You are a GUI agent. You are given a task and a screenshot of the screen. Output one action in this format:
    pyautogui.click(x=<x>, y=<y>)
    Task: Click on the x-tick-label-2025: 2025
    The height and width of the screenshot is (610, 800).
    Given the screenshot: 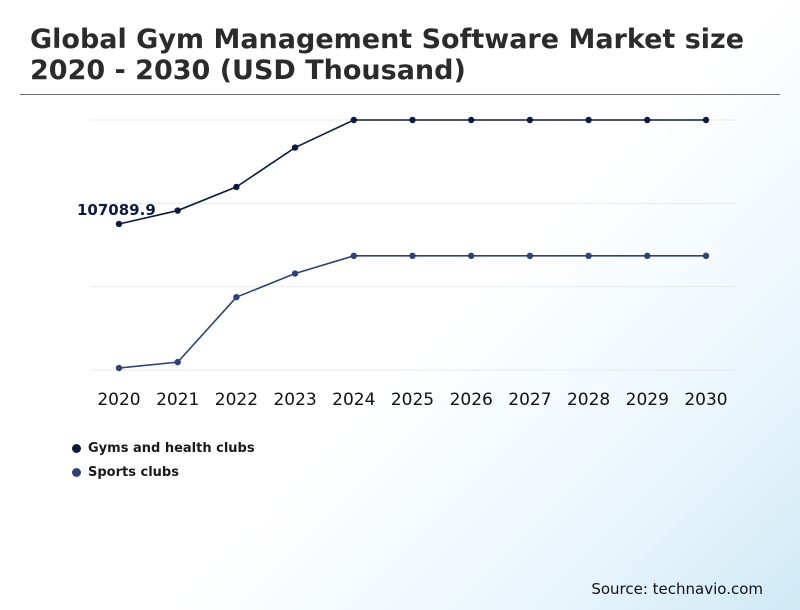 What is the action you would take?
    pyautogui.click(x=412, y=400)
    